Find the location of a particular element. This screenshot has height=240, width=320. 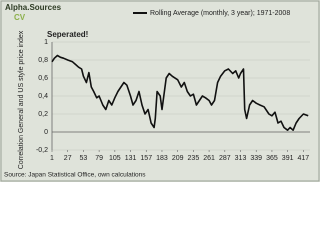

y-tick-label: 0,8 is located at coordinates (43, 60).